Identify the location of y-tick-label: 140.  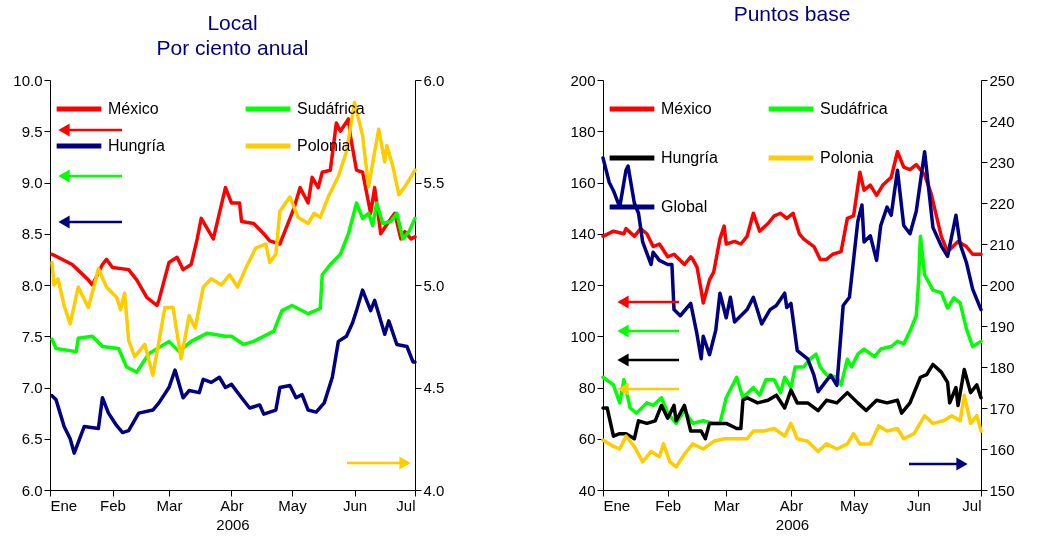
(583, 234).